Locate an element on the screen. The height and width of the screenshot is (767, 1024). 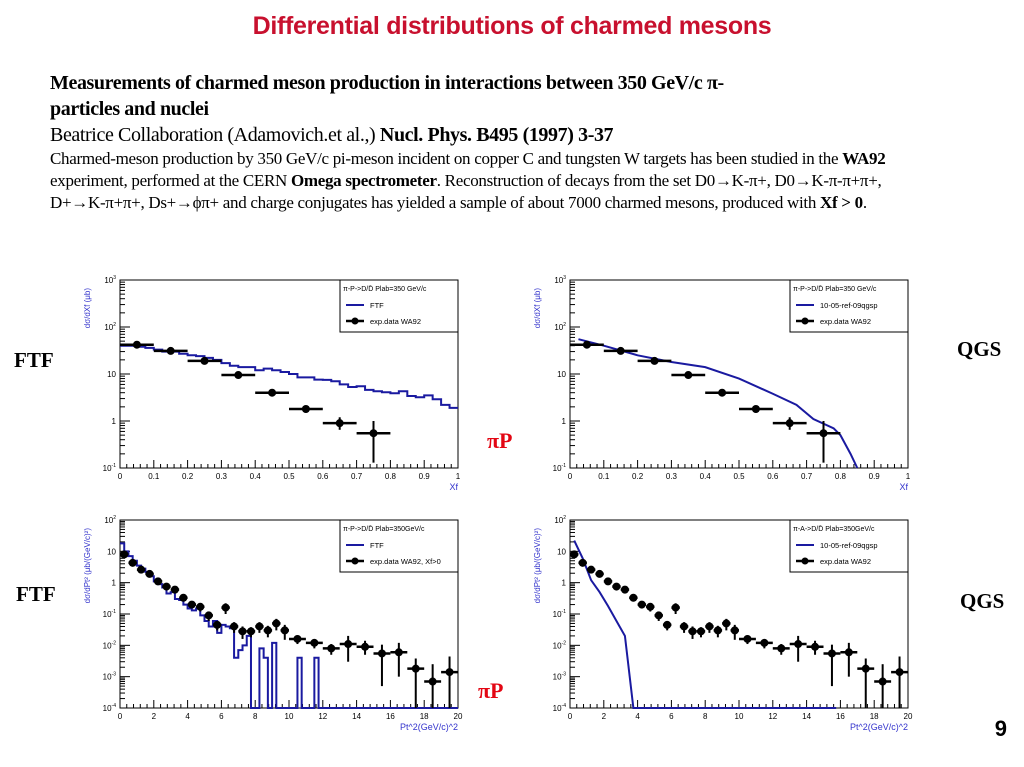
x-tick-label: 1 is located at coordinates (458, 476).